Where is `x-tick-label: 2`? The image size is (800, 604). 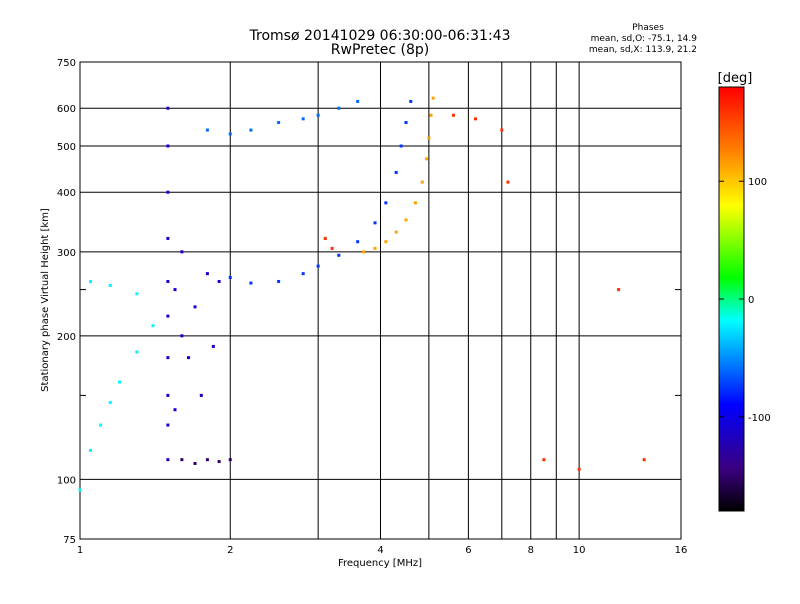
x-tick-label: 2 is located at coordinates (230, 550).